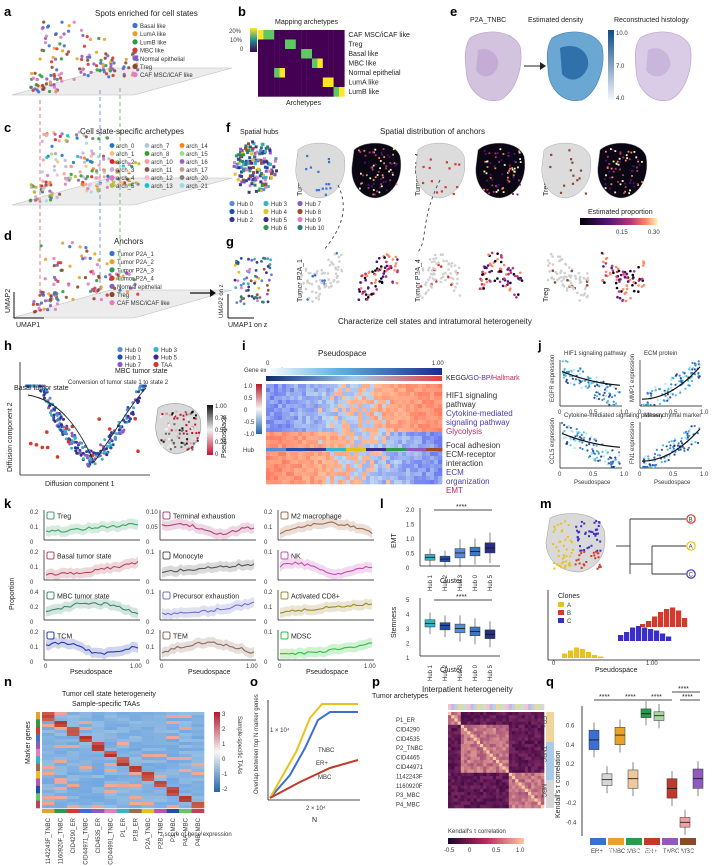  I want to click on panel-label-h: h, so click(8, 345).